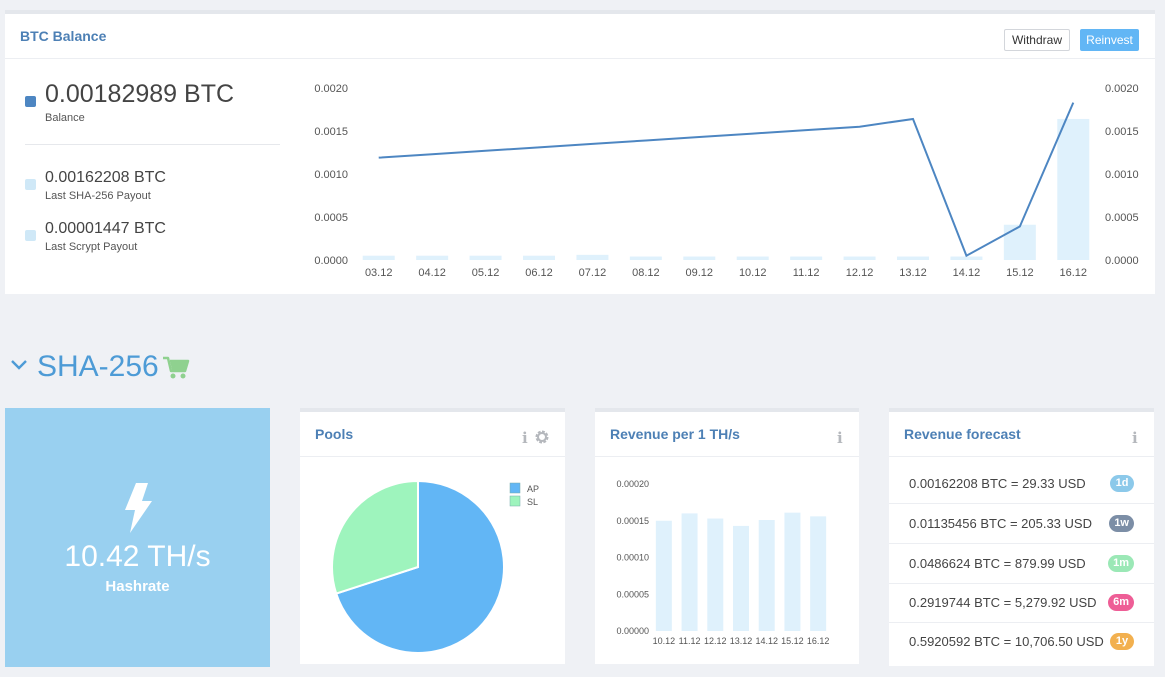  Describe the element at coordinates (533, 489) in the screenshot. I see `legend-label: AP` at that location.